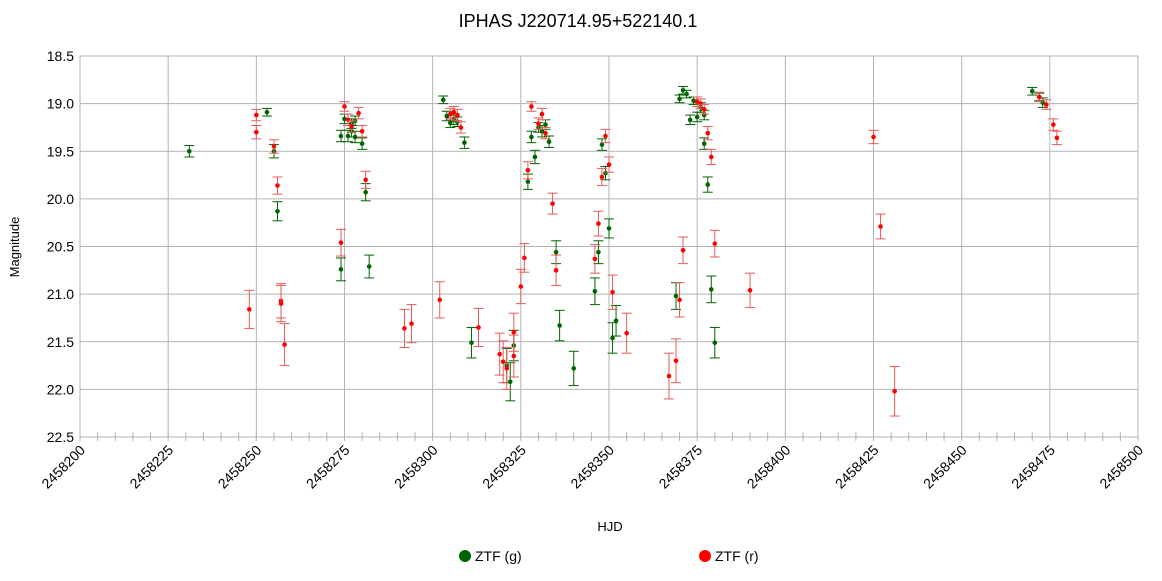 The image size is (1162, 581). Describe the element at coordinates (1033, 467) in the screenshot. I see `x-tick-label: 2458475` at that location.